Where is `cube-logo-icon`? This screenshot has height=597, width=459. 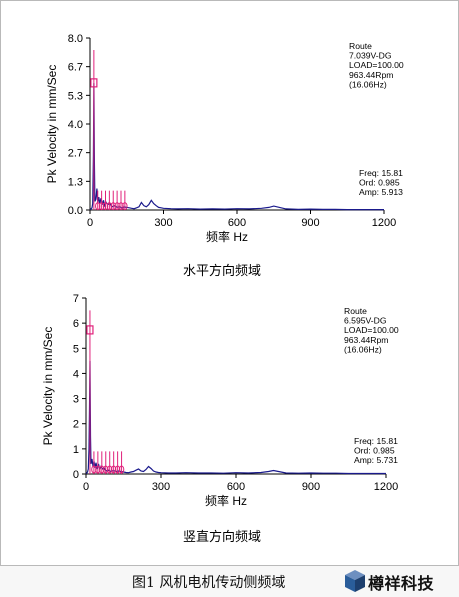 cube-logo-icon is located at coordinates (355, 581).